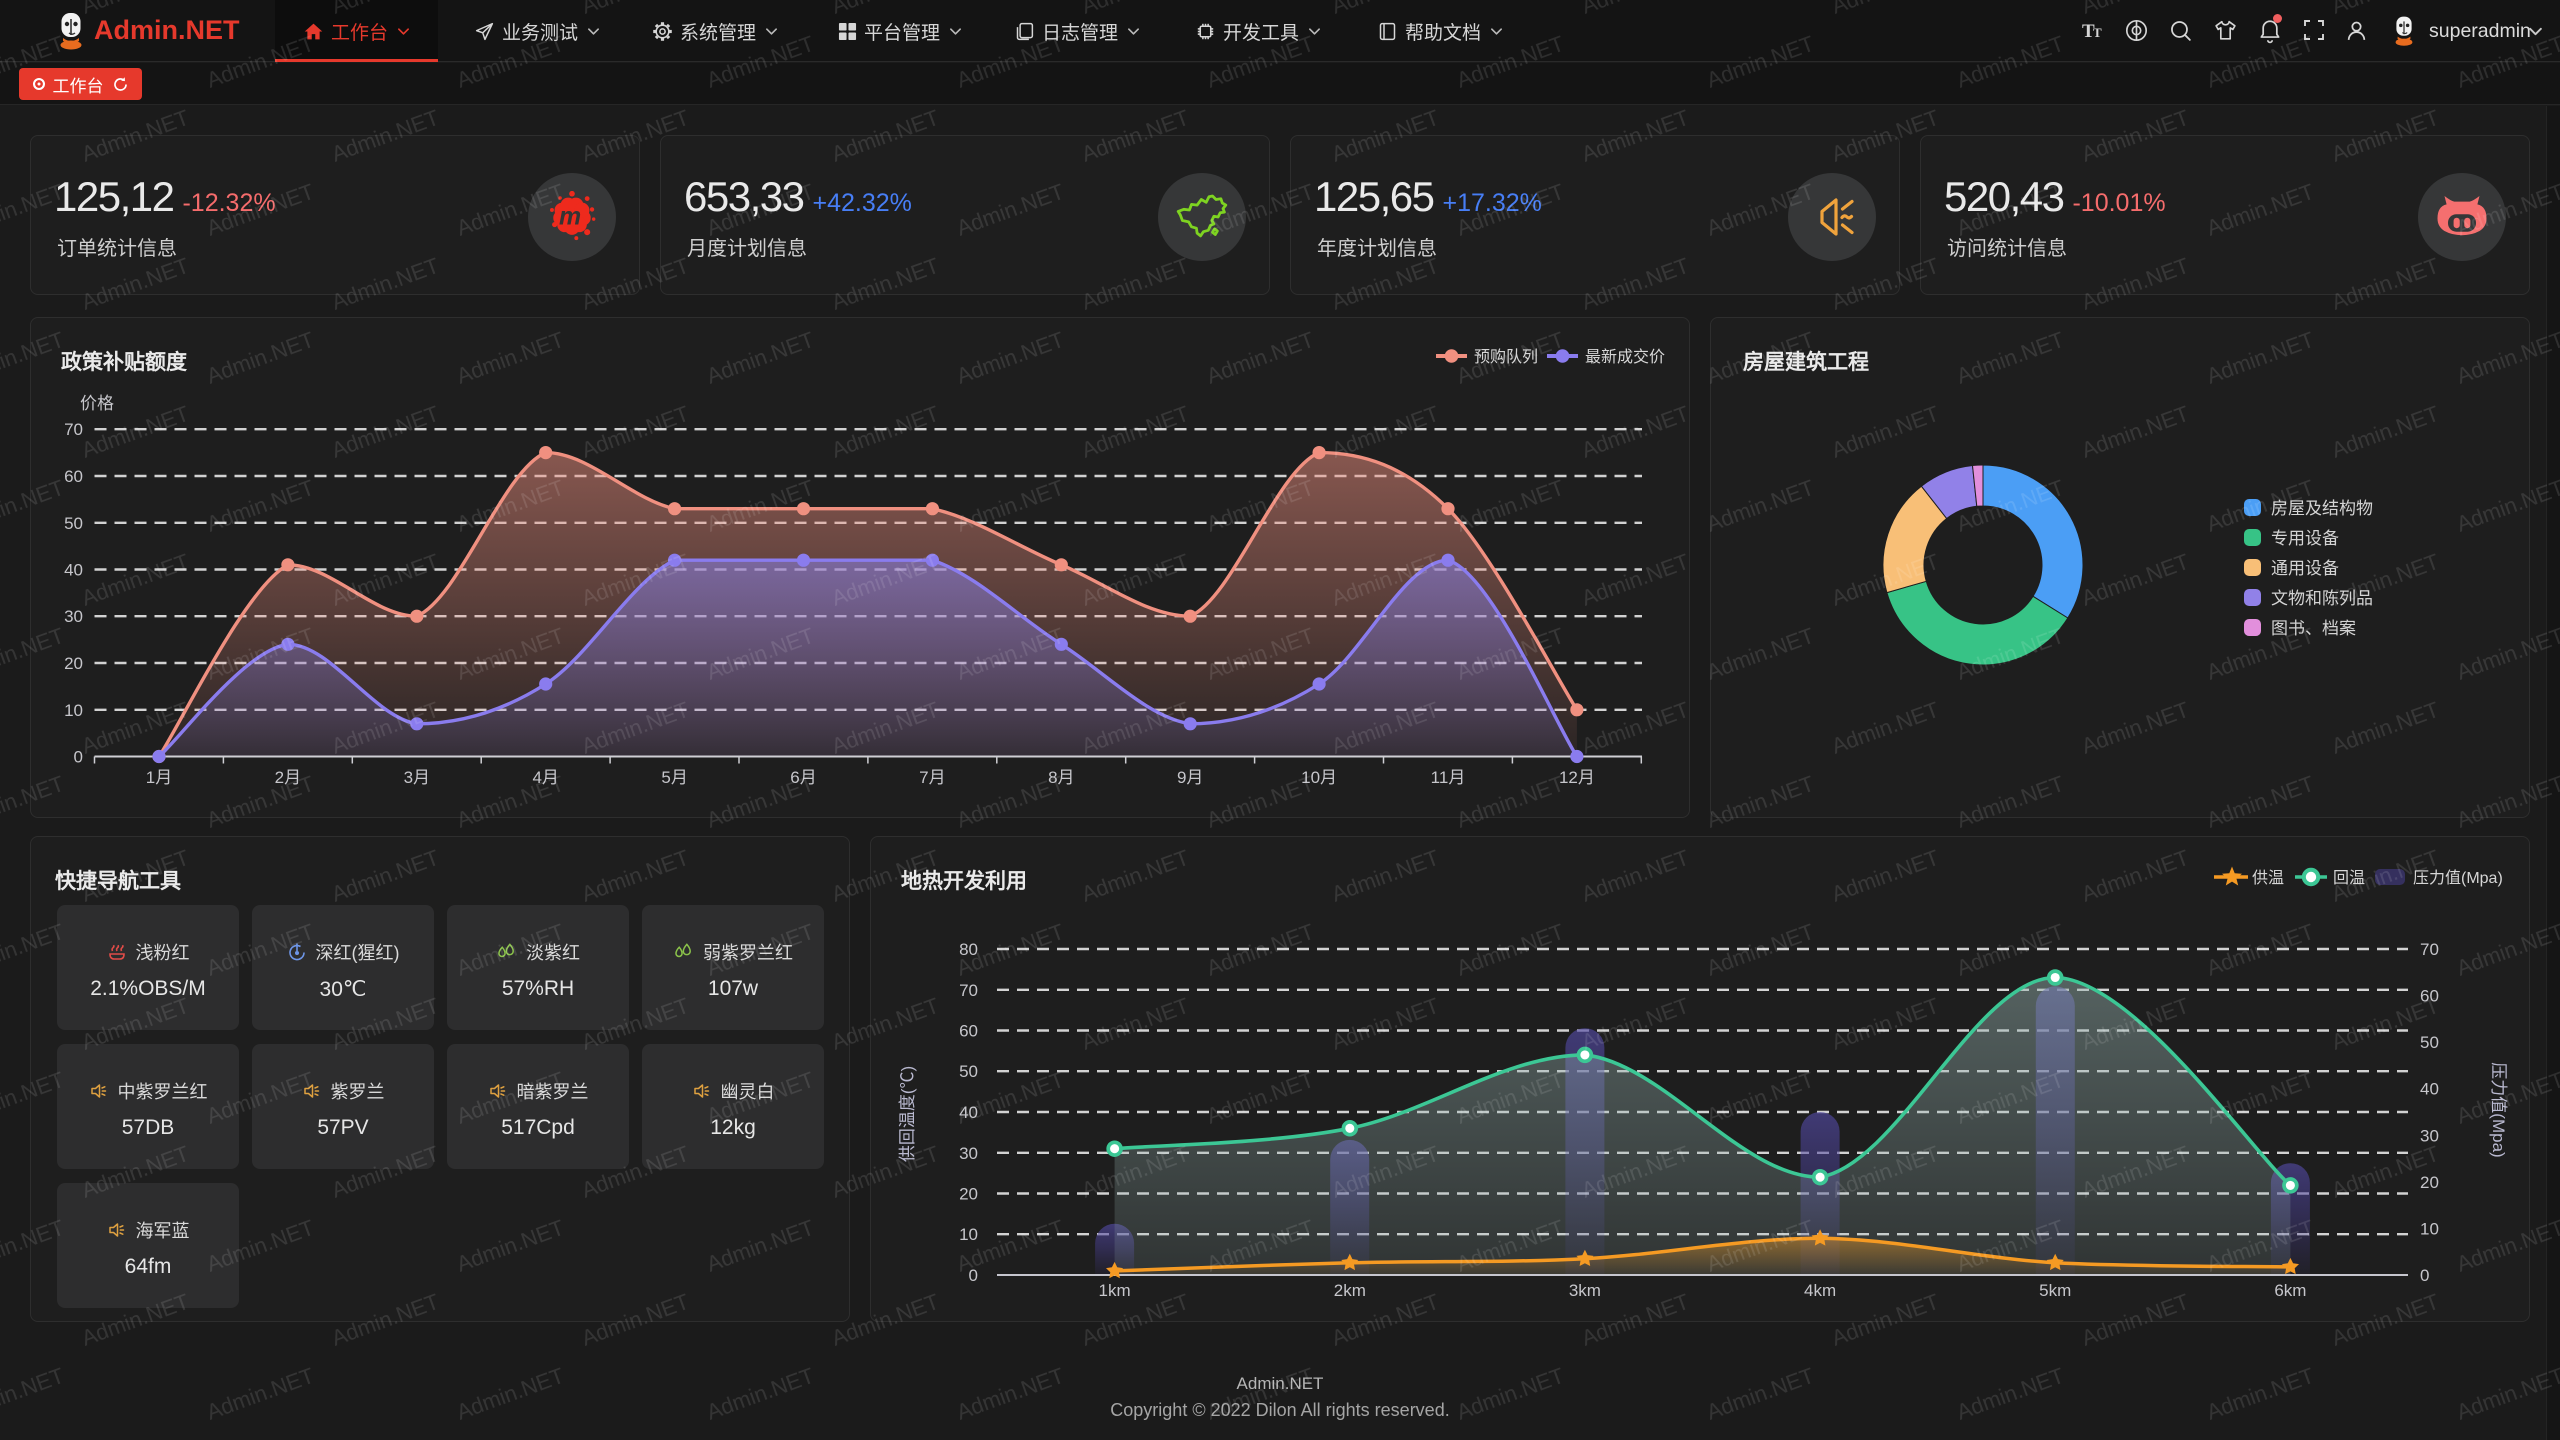  I want to click on svg-text: 4km, so click(1820, 1290).